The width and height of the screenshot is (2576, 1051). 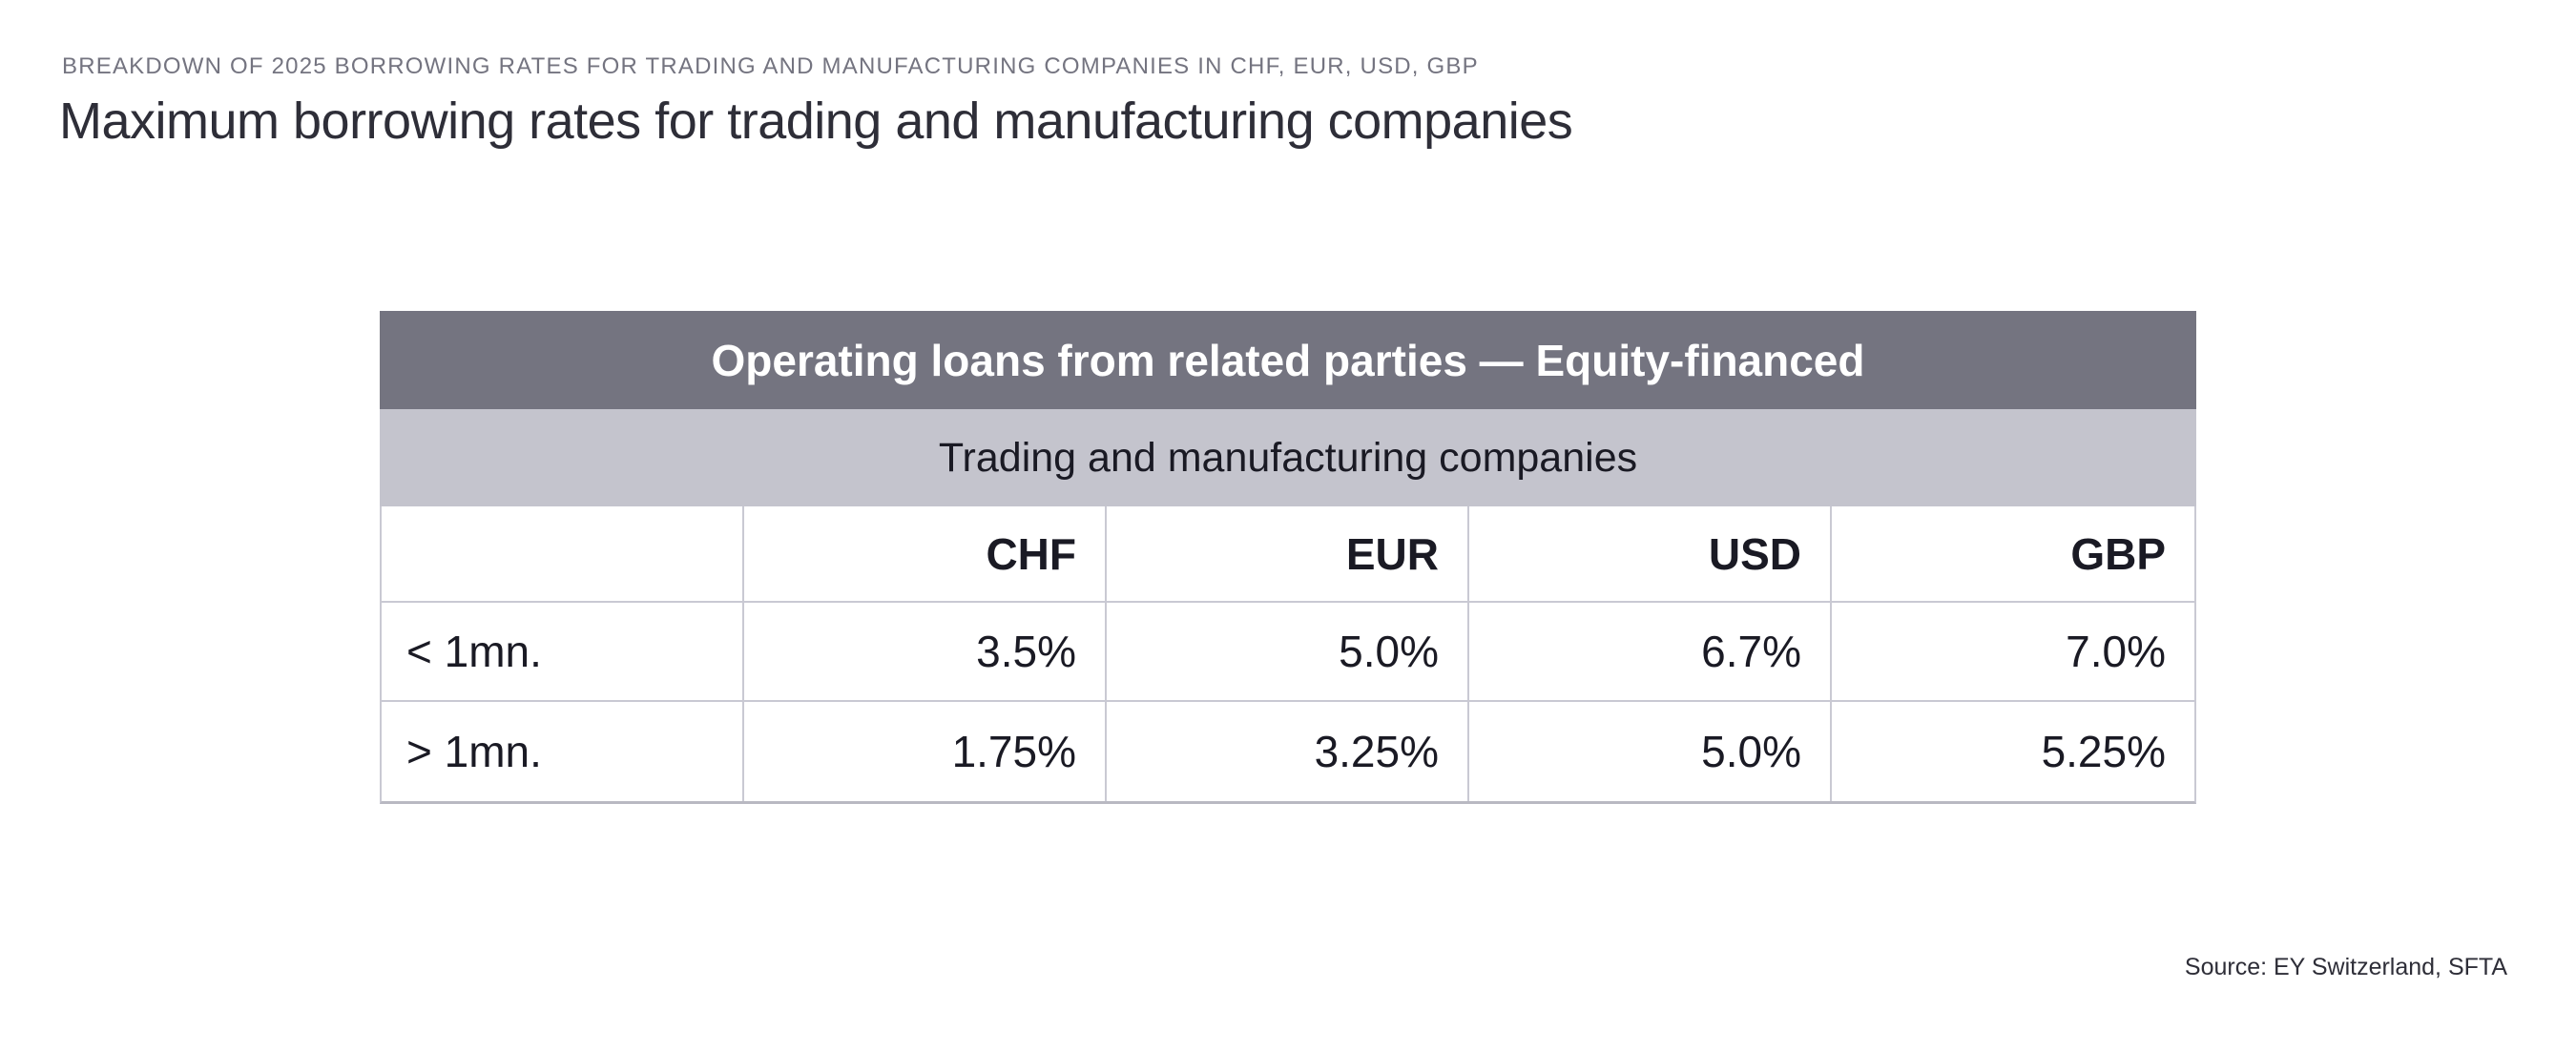 What do you see at coordinates (925, 652) in the screenshot?
I see `value-under-1mn-chf: 3.5%` at bounding box center [925, 652].